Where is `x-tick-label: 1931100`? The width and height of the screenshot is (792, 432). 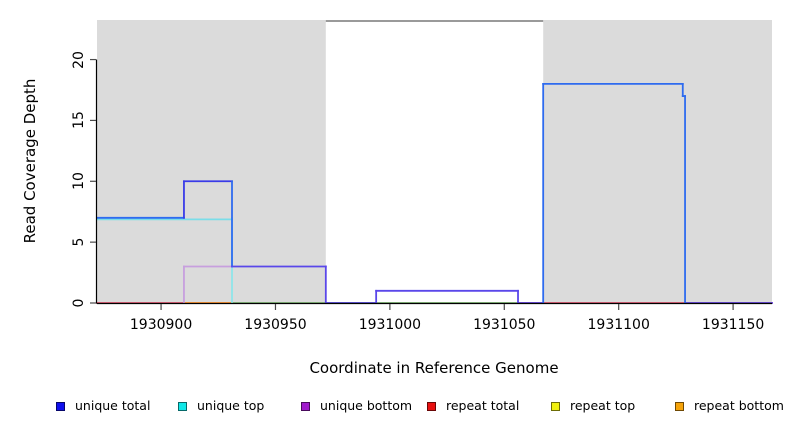
x-tick-label: 1931100 is located at coordinates (618, 325).